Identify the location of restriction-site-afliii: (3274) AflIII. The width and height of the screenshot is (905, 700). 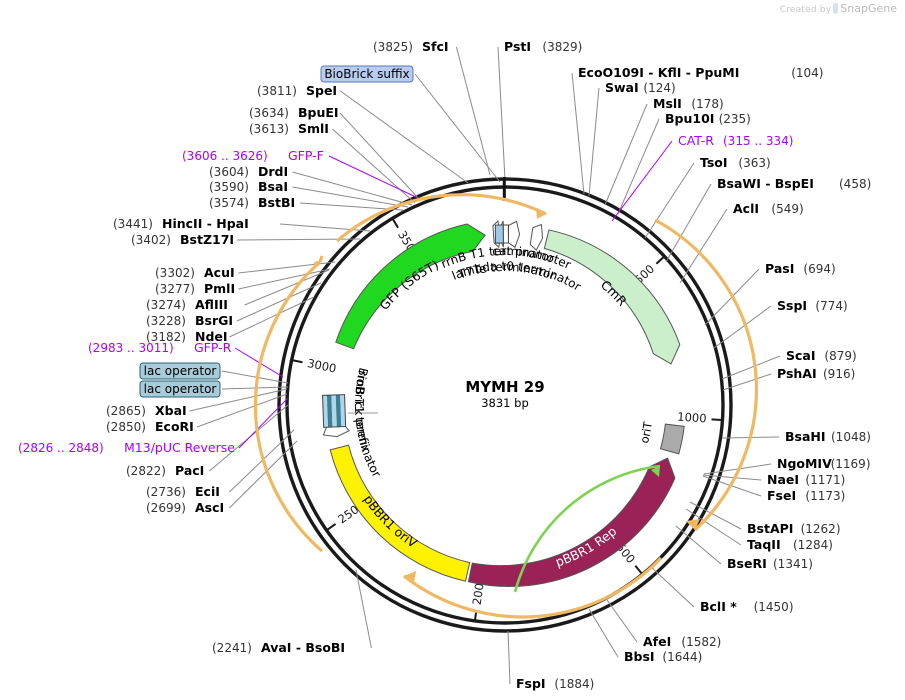
(187, 304).